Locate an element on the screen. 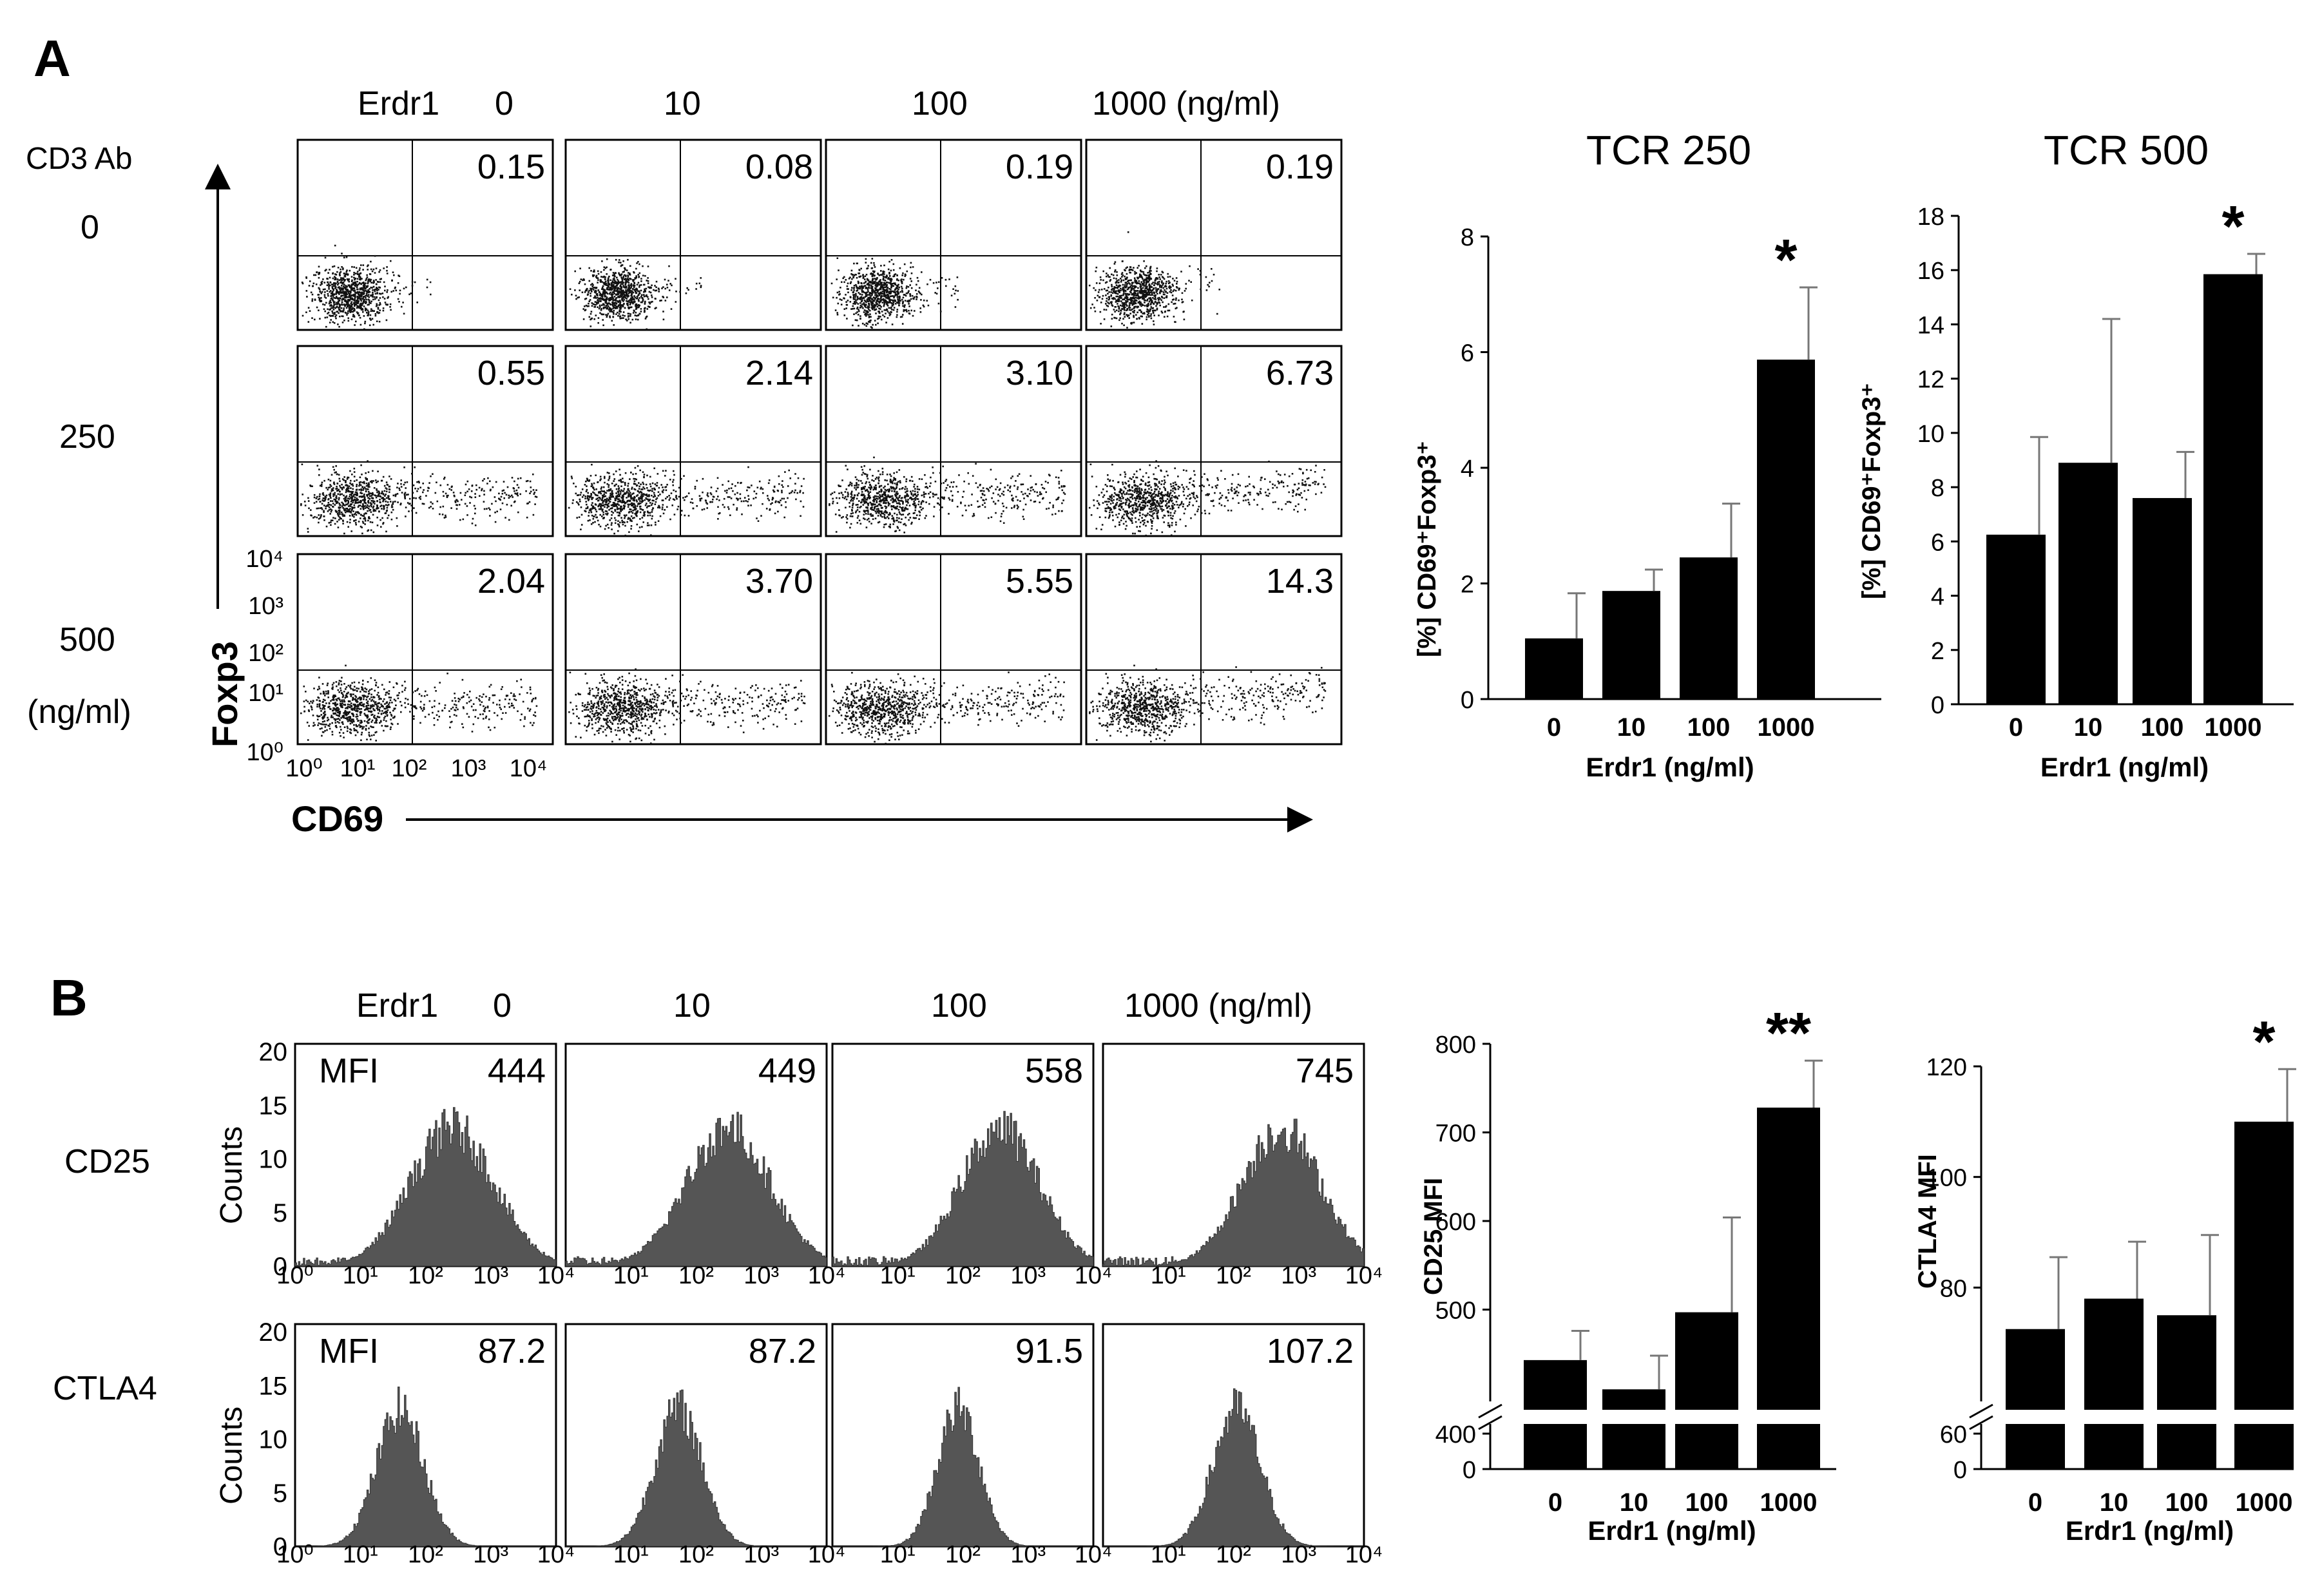  percentage-value: 0.19 is located at coordinates (1039, 167).